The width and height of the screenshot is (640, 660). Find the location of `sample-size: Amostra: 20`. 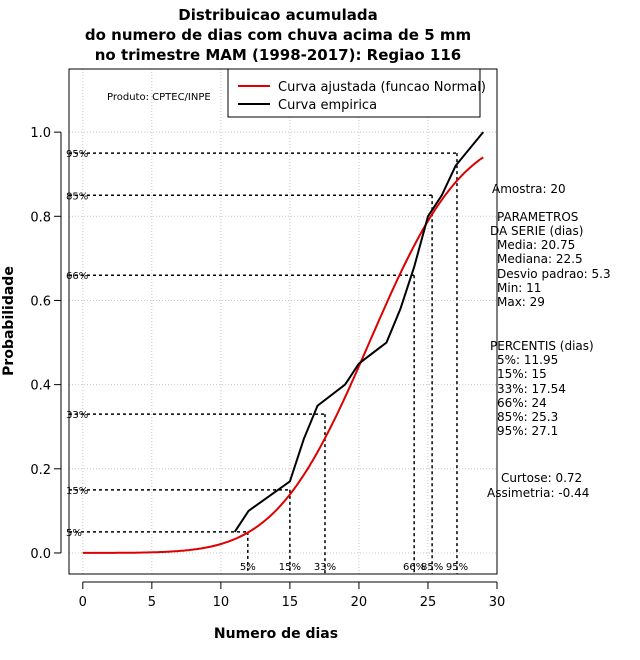

sample-size: Amostra: 20 is located at coordinates (529, 189).